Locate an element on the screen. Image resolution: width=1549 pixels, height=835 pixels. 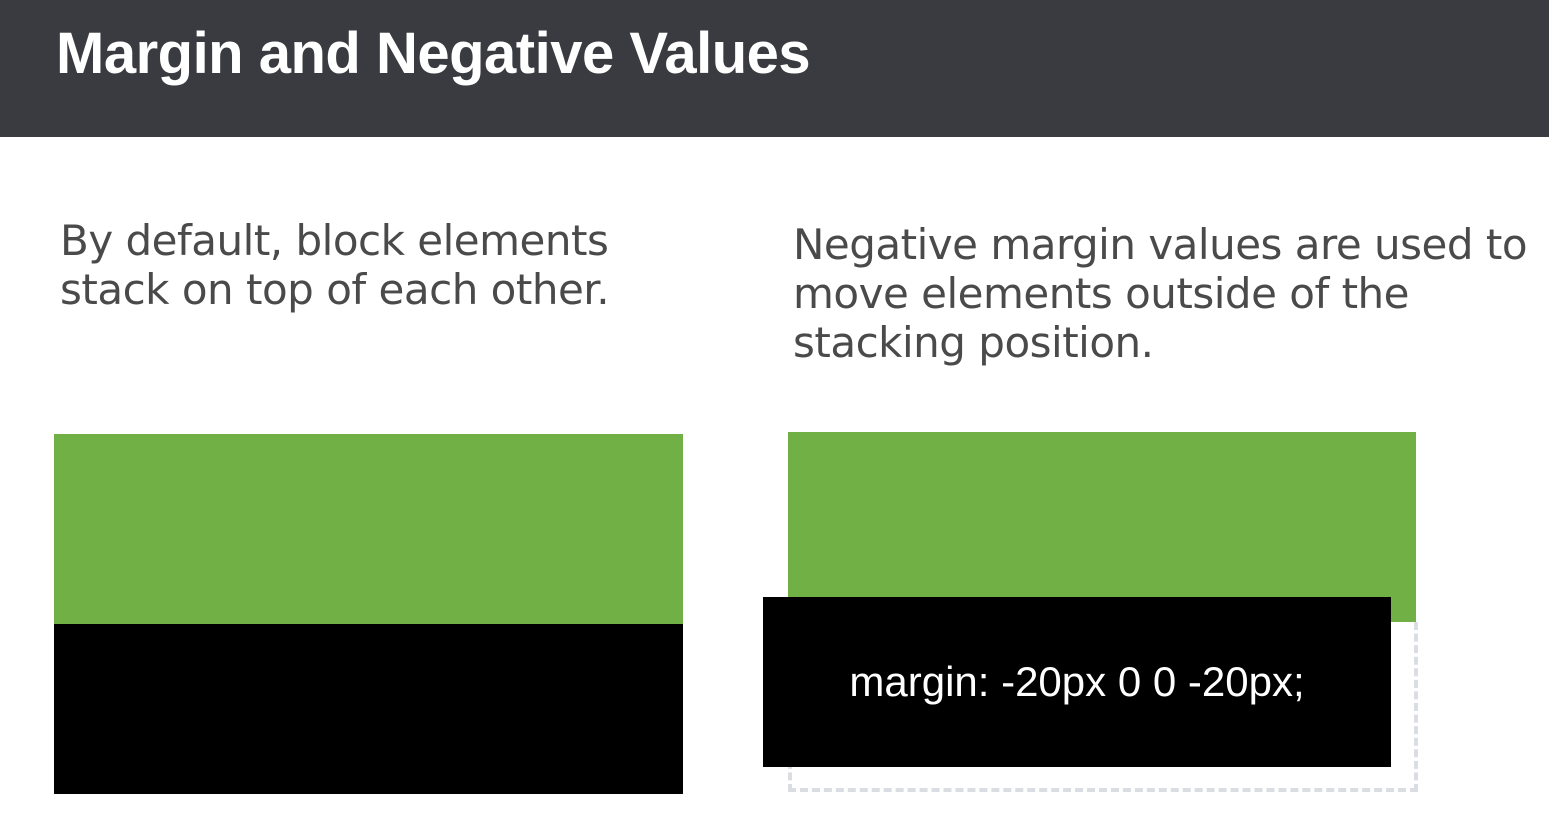
margin-code-label: margin: -20px 0 0 -20px; is located at coordinates (1077, 681).